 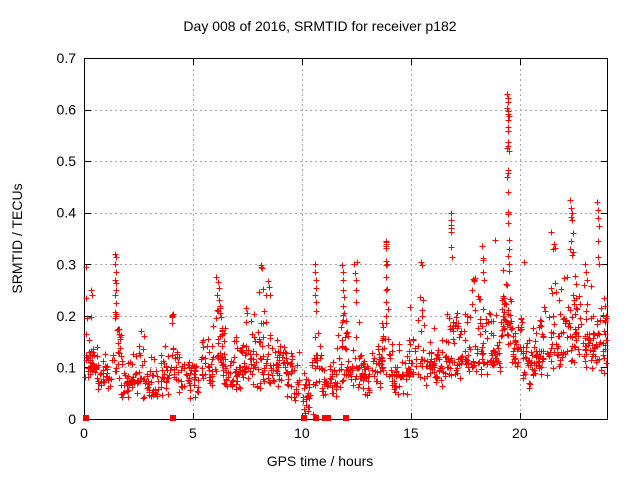 What do you see at coordinates (67, 264) in the screenshot?
I see `y-tick-label: 0.3` at bounding box center [67, 264].